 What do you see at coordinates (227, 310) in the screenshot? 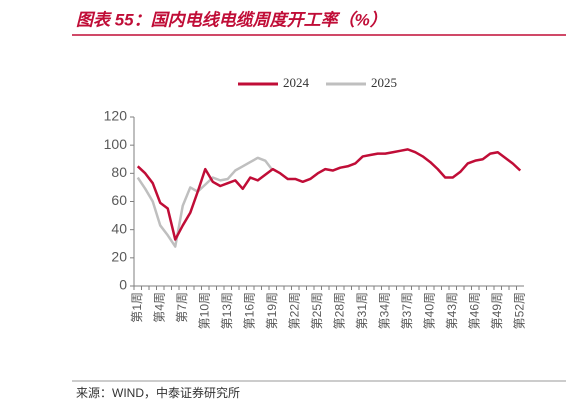
I see `x-tick-label: 第13周` at bounding box center [227, 310].